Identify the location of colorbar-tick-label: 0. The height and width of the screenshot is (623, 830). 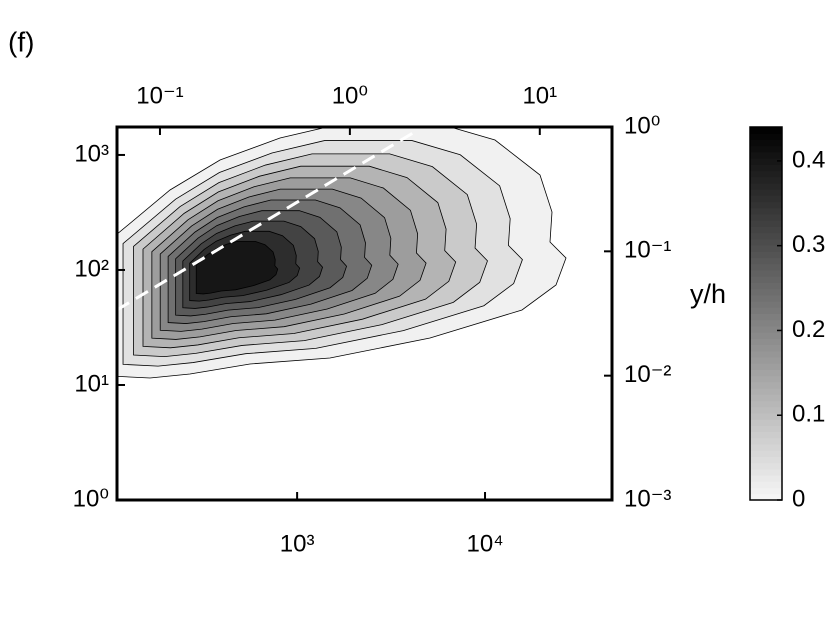
(798, 498).